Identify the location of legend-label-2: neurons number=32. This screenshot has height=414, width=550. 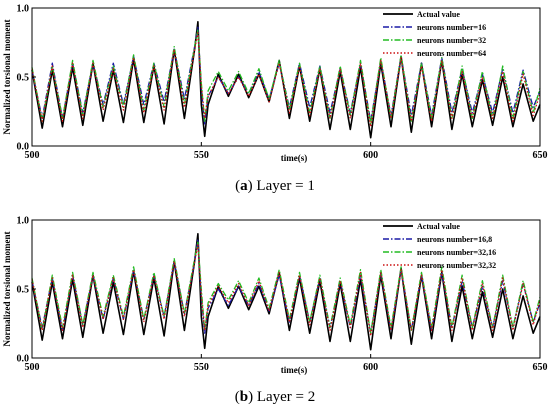
(451, 40).